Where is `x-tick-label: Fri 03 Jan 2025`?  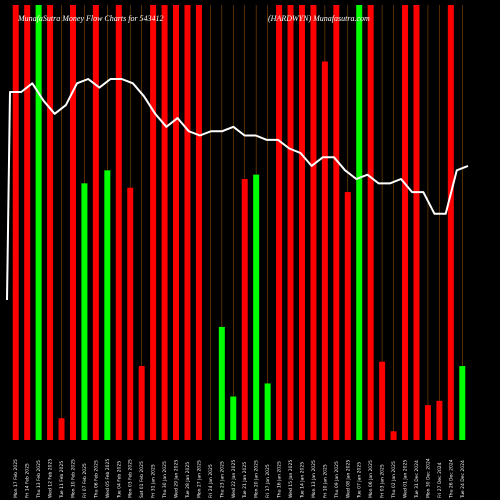 x-tick-label: Fri 03 Jan 2025 is located at coordinates (383, 481).